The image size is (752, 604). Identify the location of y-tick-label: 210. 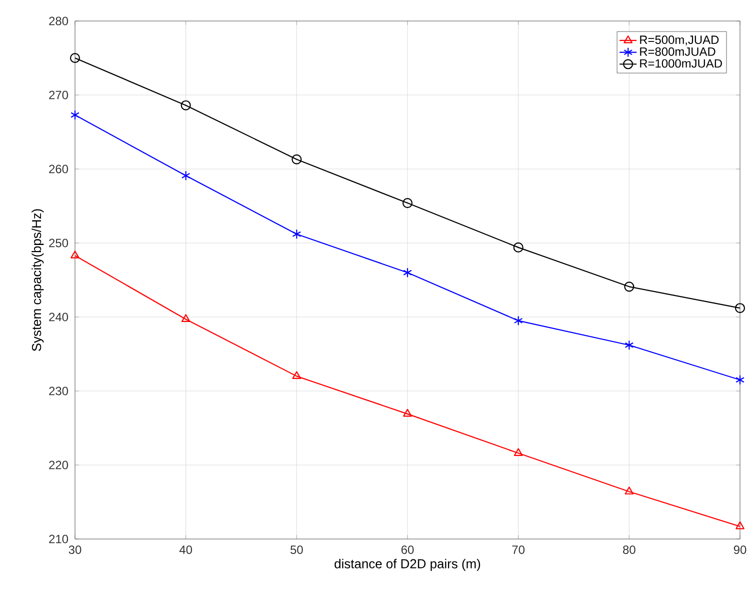
(58, 539).